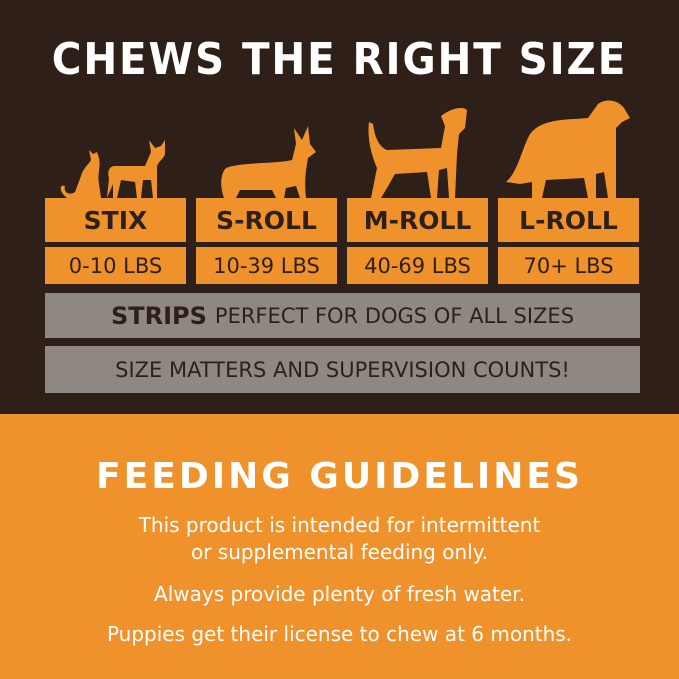  Describe the element at coordinates (568, 149) in the screenshot. I see `large-dog-icon` at that location.